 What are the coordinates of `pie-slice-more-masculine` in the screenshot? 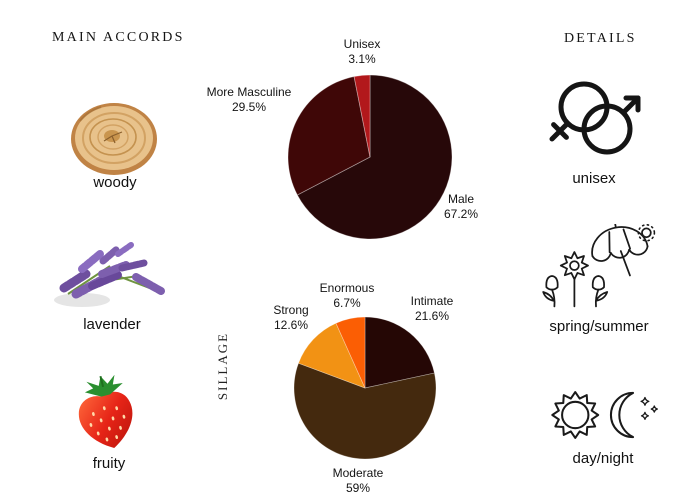 It's located at (329, 136).